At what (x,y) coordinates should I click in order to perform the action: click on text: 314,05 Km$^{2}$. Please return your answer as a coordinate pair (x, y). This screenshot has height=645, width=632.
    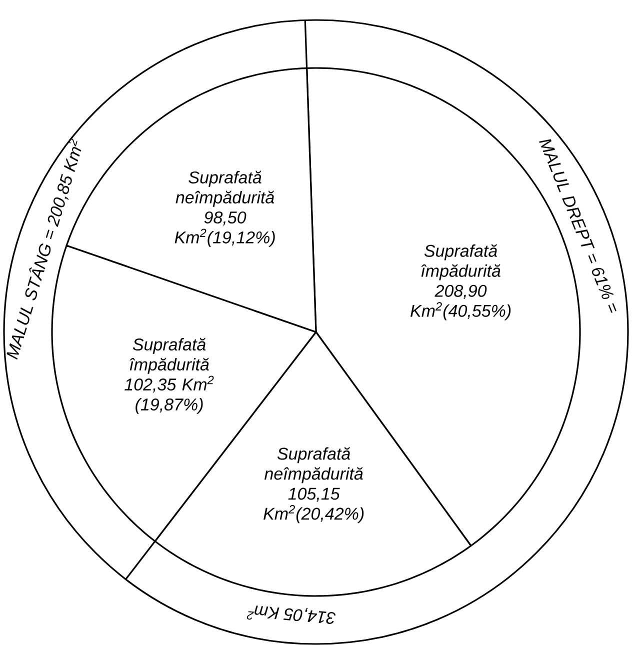
    Looking at the image, I should click on (291, 615).